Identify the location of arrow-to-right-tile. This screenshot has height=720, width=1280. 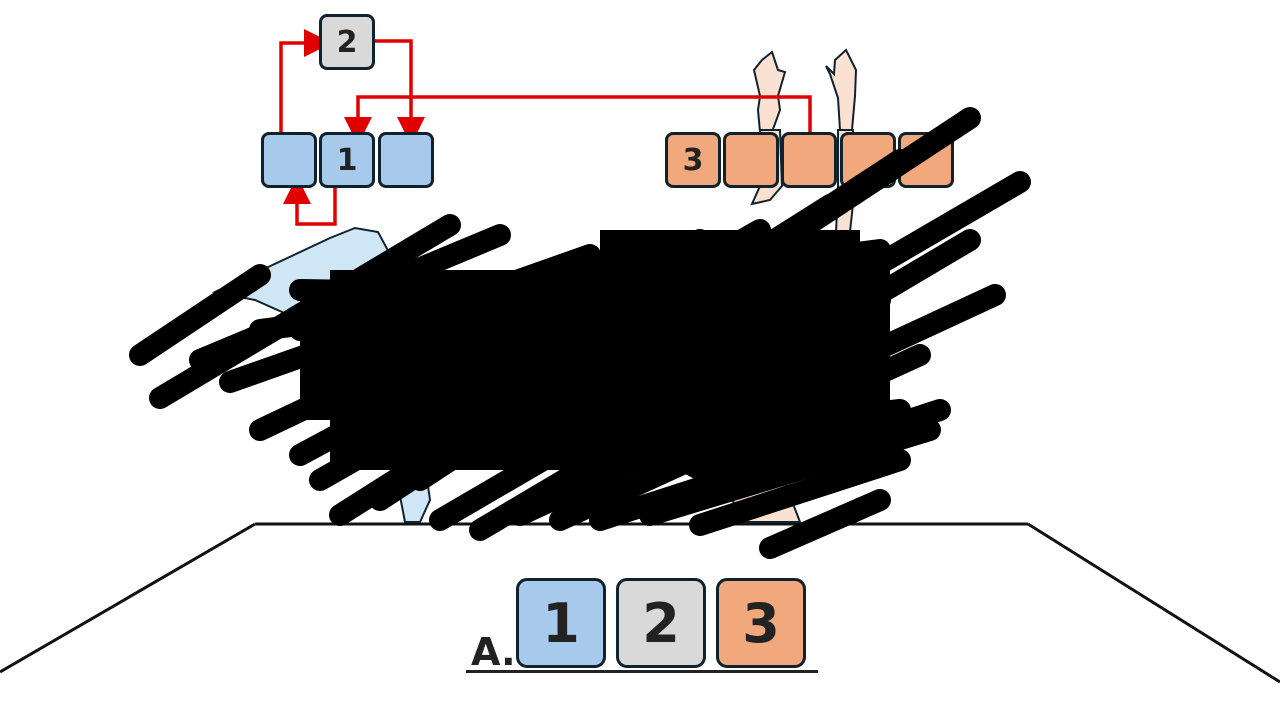
(400, 92).